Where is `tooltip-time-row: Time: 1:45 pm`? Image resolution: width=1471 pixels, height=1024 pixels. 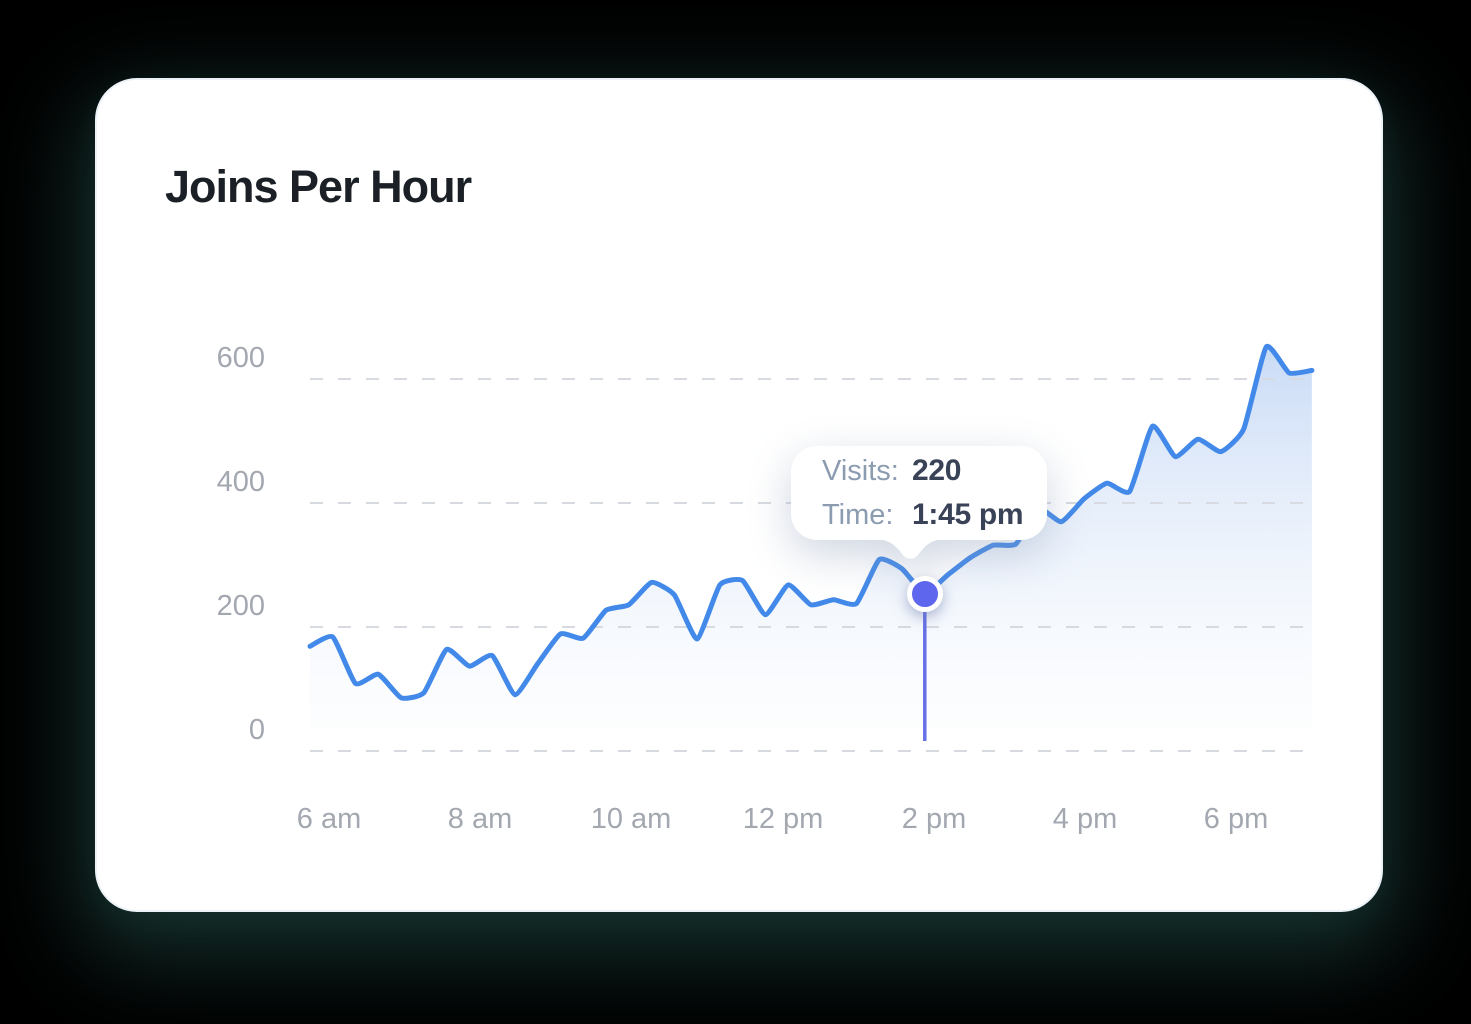
tooltip-time-row: Time: 1:45 pm is located at coordinates (919, 515).